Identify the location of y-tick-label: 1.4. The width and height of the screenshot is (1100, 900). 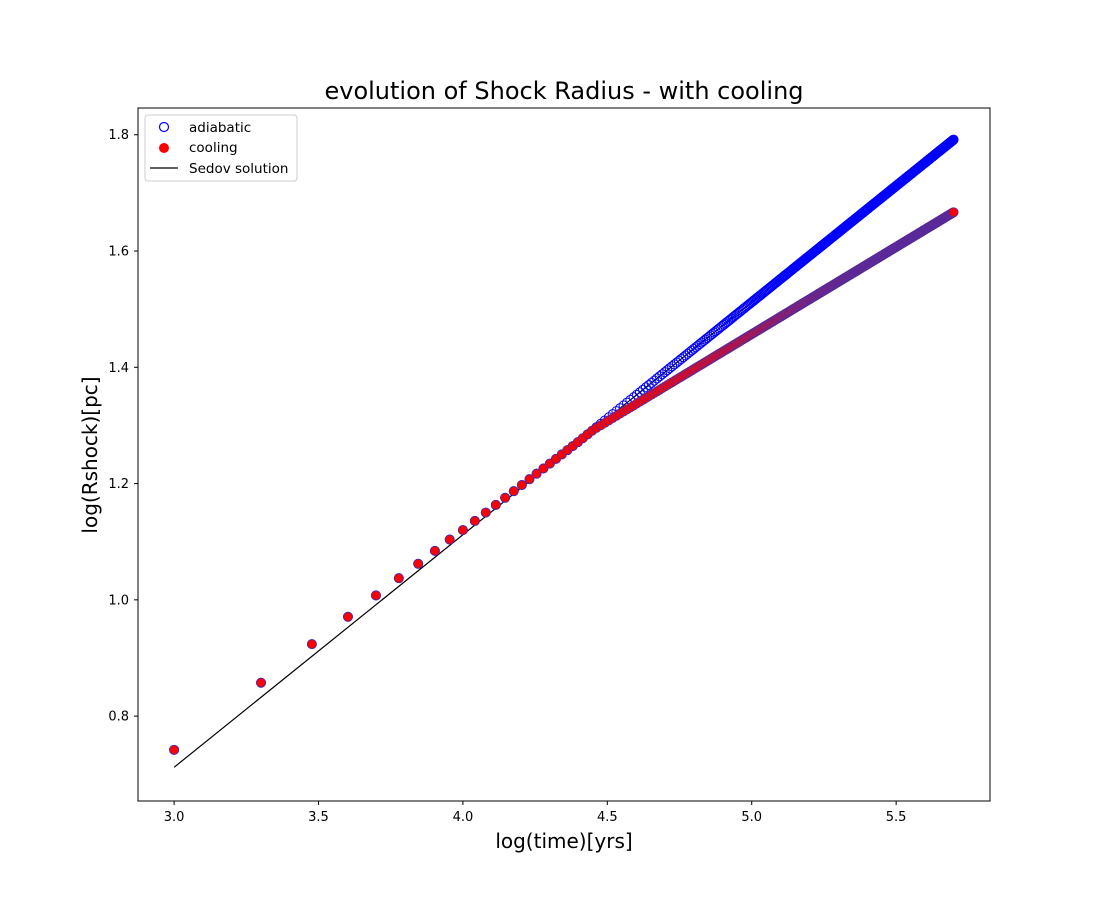
(118, 368).